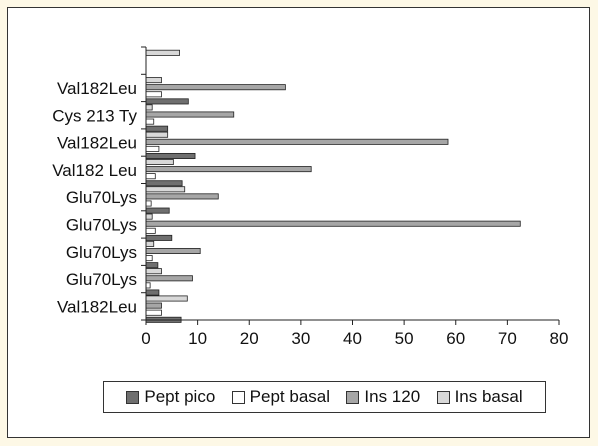 Image resolution: width=598 pixels, height=446 pixels. Describe the element at coordinates (94, 170) in the screenshot. I see `category-label: Val182 Leu` at that location.